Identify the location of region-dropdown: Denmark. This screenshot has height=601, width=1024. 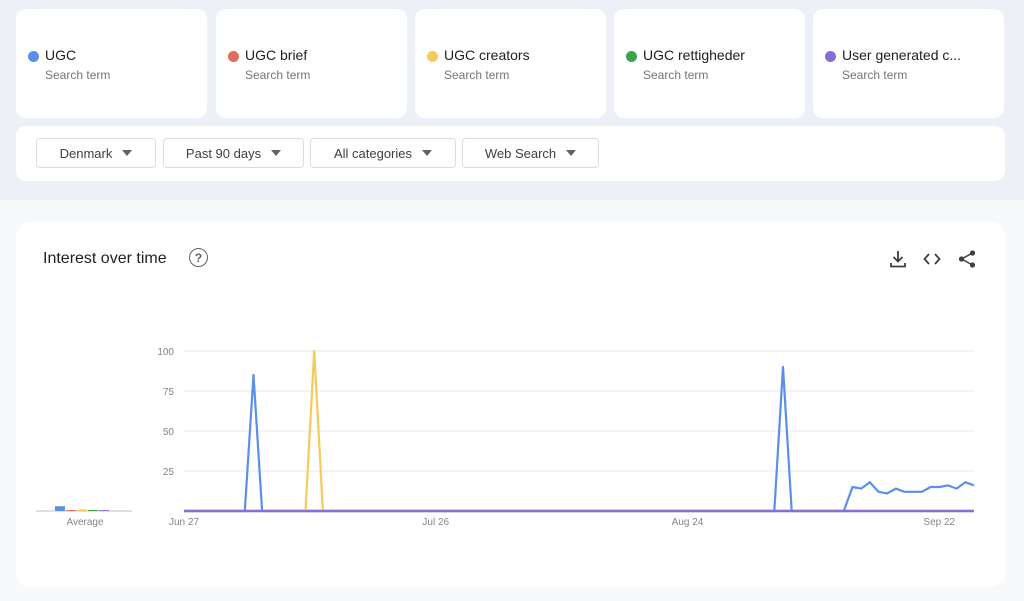
(96, 153).